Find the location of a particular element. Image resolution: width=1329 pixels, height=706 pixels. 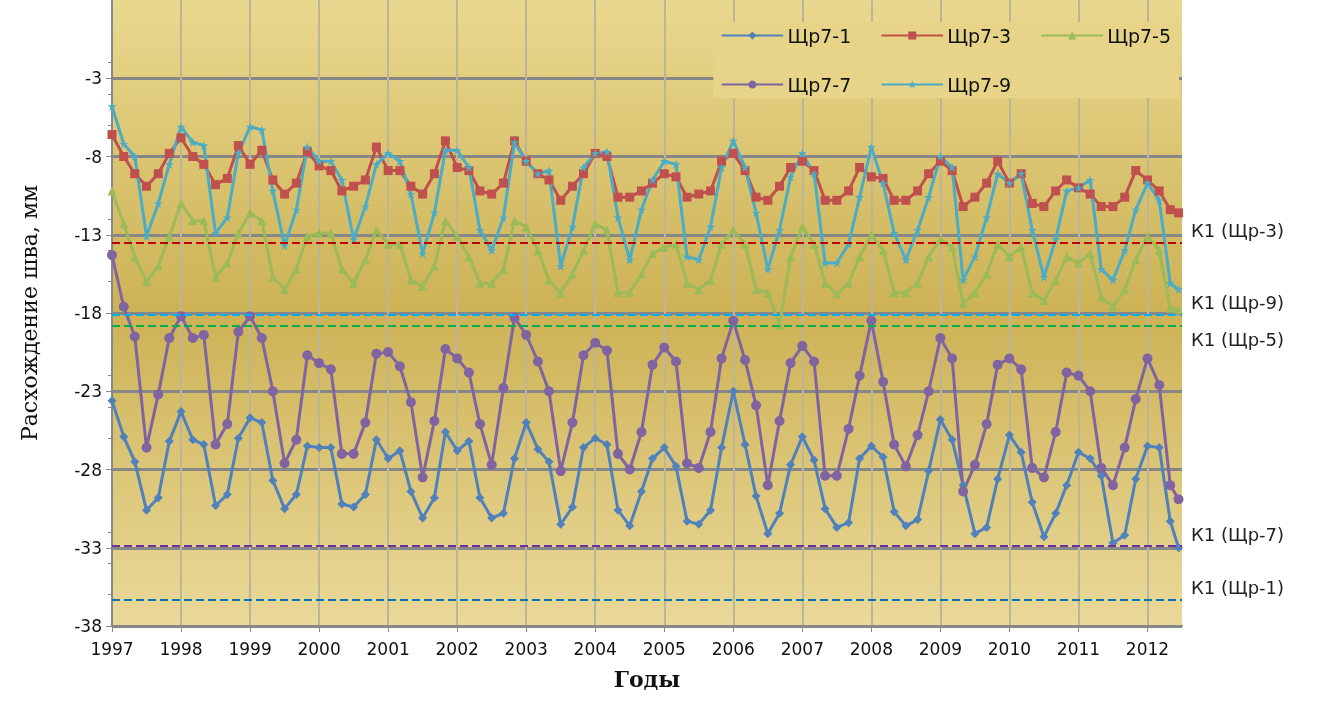

x-tick-label: 2012 is located at coordinates (1147, 648).